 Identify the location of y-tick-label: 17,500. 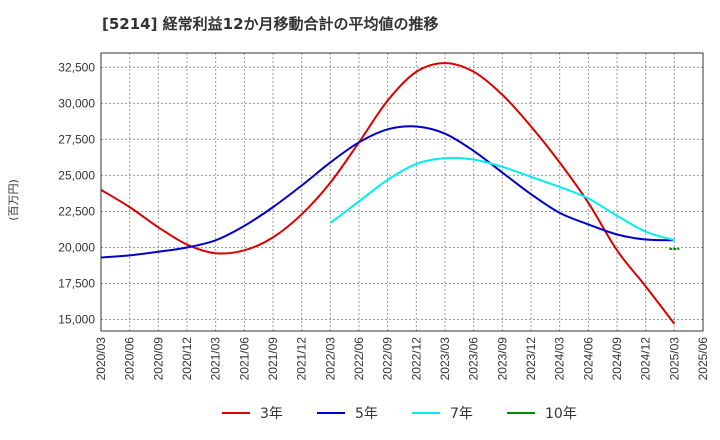
(76, 283).